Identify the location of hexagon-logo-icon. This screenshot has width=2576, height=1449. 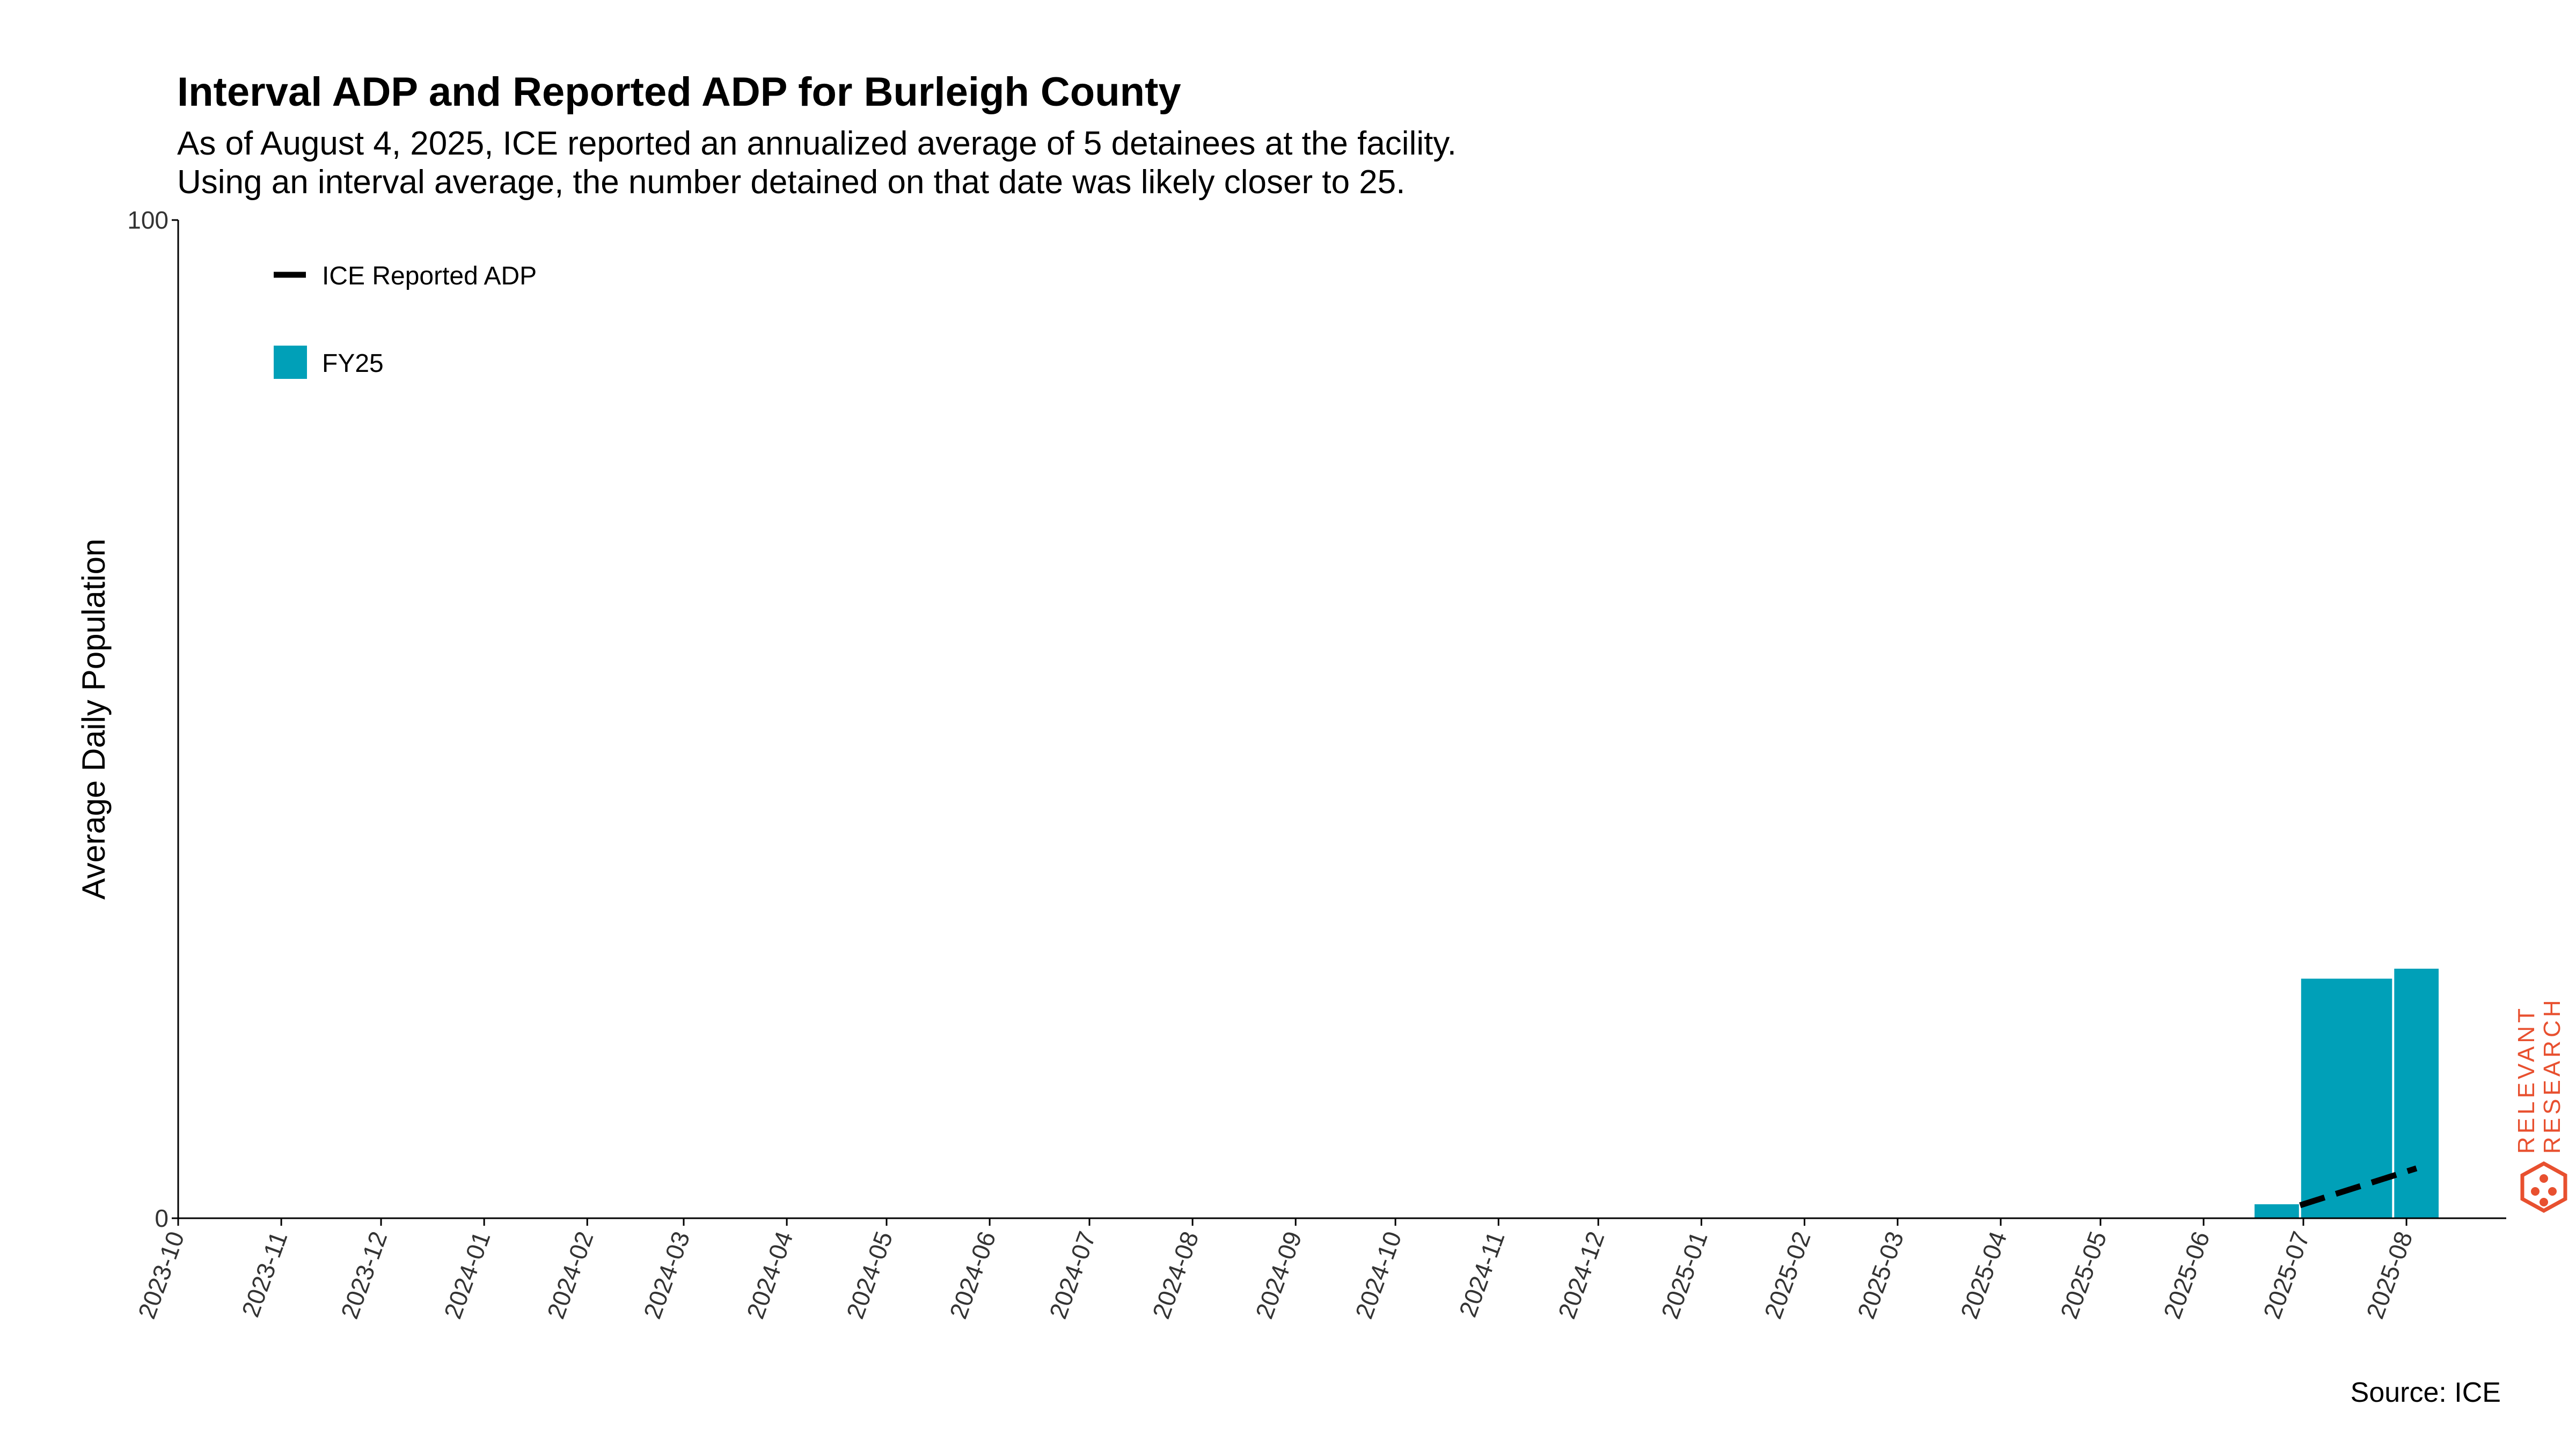
(2543, 1187).